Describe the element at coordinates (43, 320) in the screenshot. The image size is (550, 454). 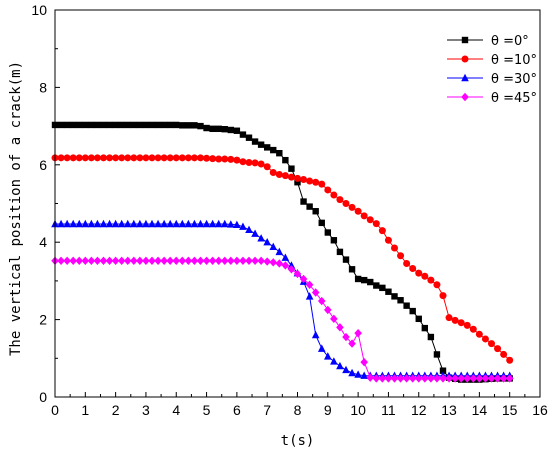
I see `y-tick-label: 2` at that location.